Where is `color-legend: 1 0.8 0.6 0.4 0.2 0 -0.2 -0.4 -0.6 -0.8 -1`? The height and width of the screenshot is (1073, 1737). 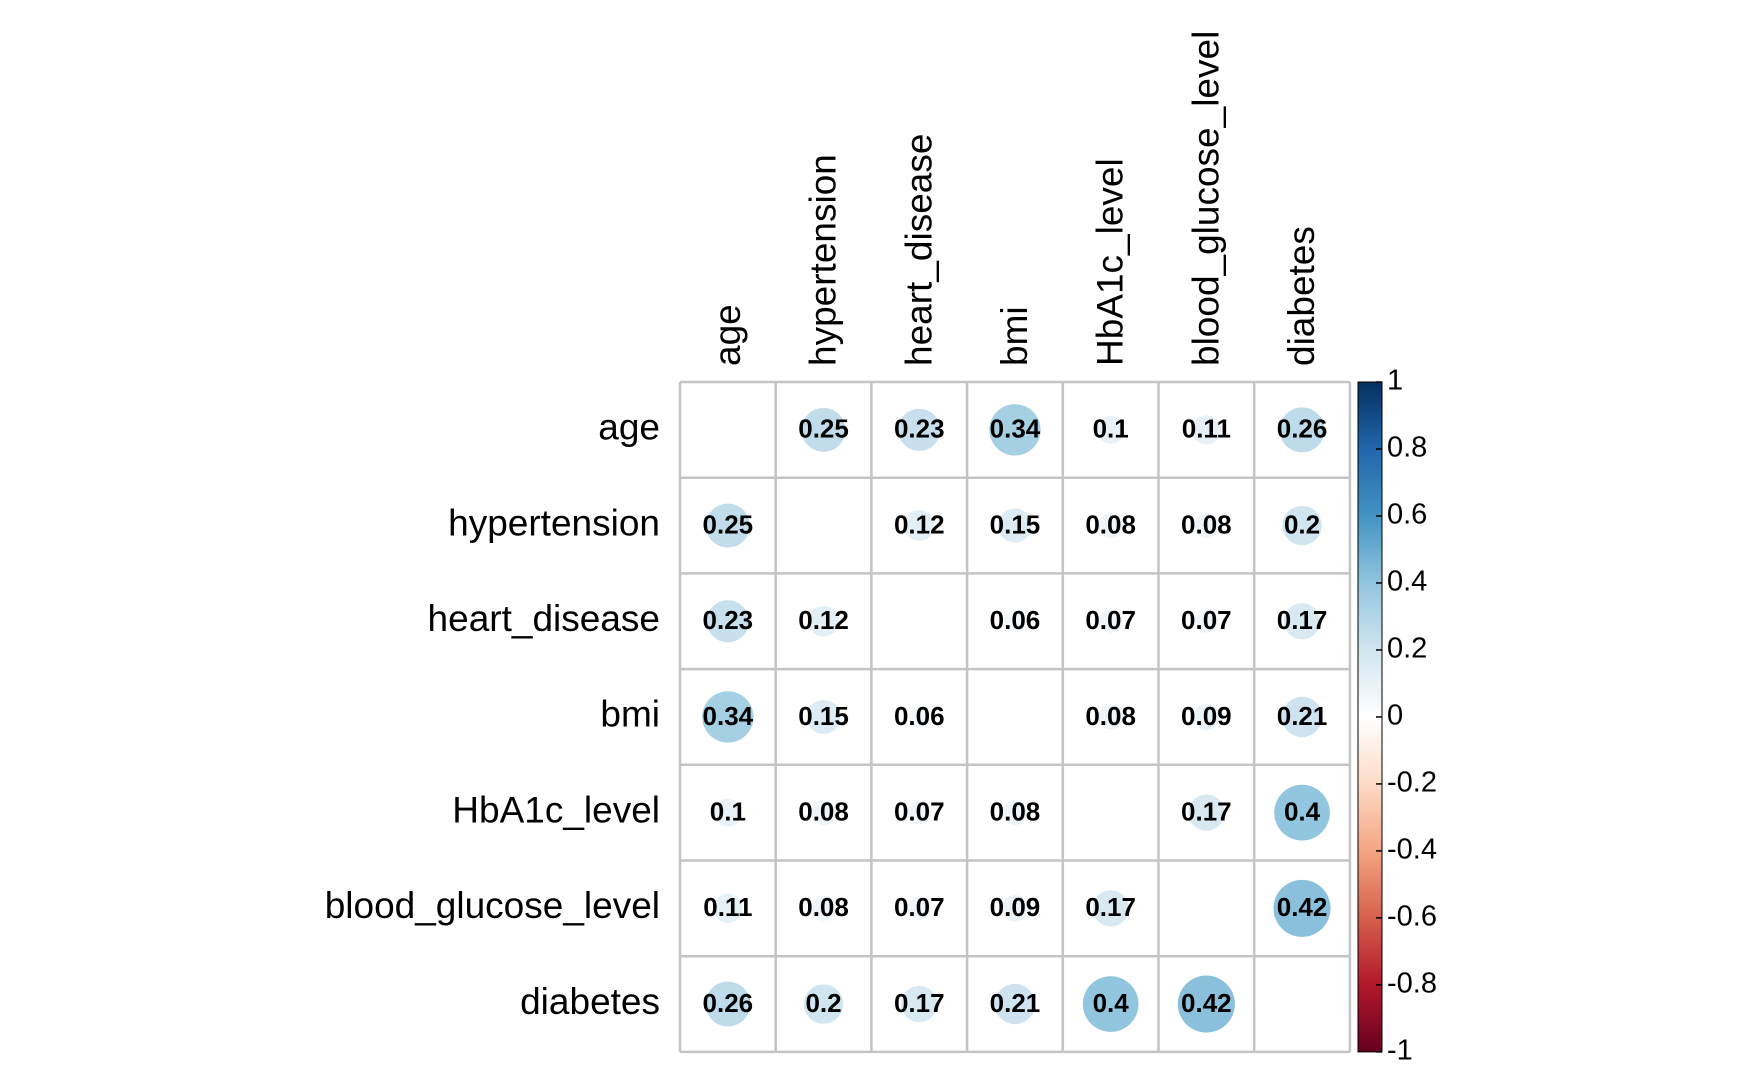 color-legend: 1 0.8 0.6 0.4 0.2 0 -0.2 -0.4 -0.6 -0.8 -1 is located at coordinates (1397, 716).